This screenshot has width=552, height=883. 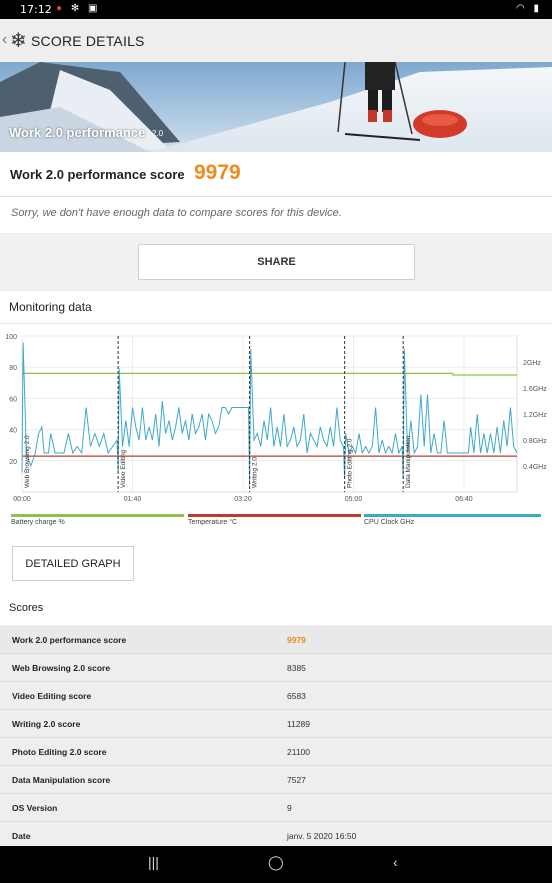 I want to click on hero-version: 2.0, so click(x=158, y=133).